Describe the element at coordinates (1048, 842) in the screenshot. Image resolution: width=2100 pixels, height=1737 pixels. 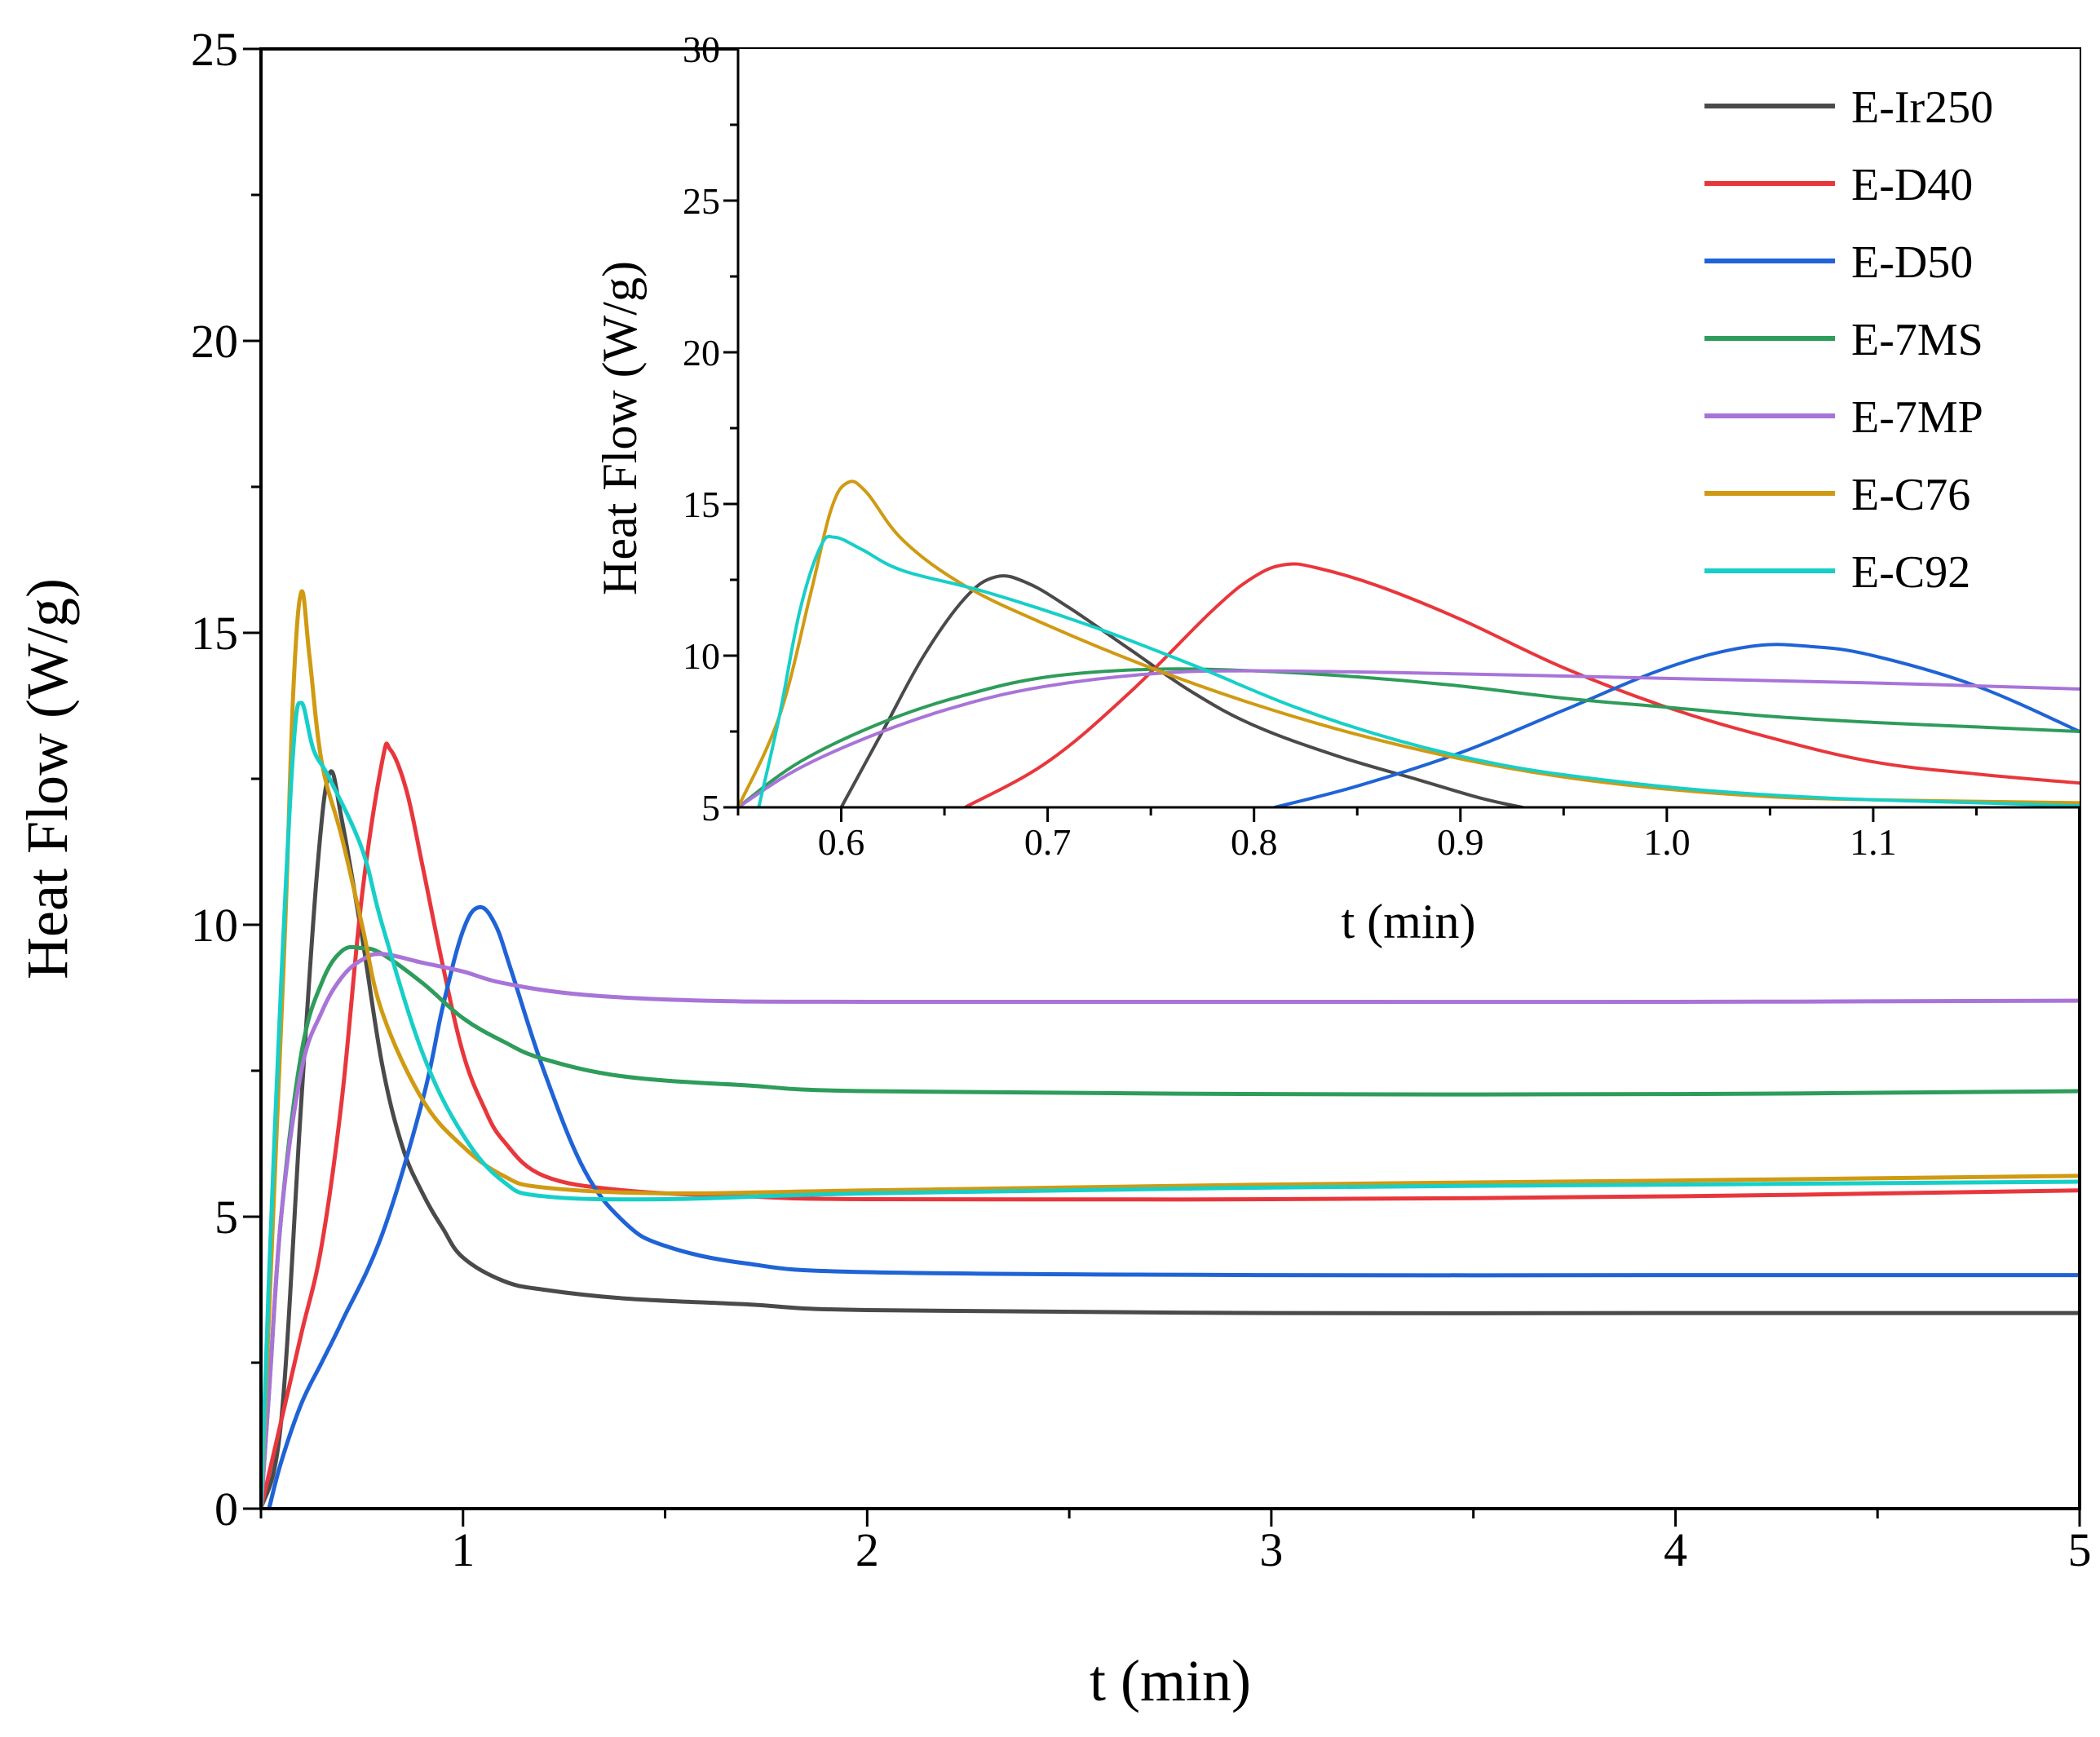
I see `inset-x-tick-label-0.7: 0.7` at that location.